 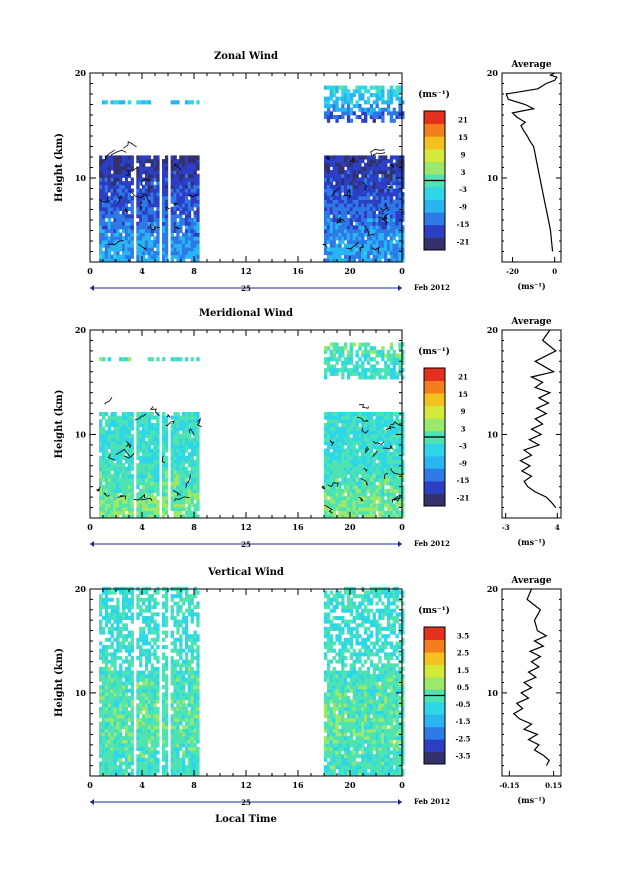 I want to click on colorbar-segment, so click(x=434, y=450).